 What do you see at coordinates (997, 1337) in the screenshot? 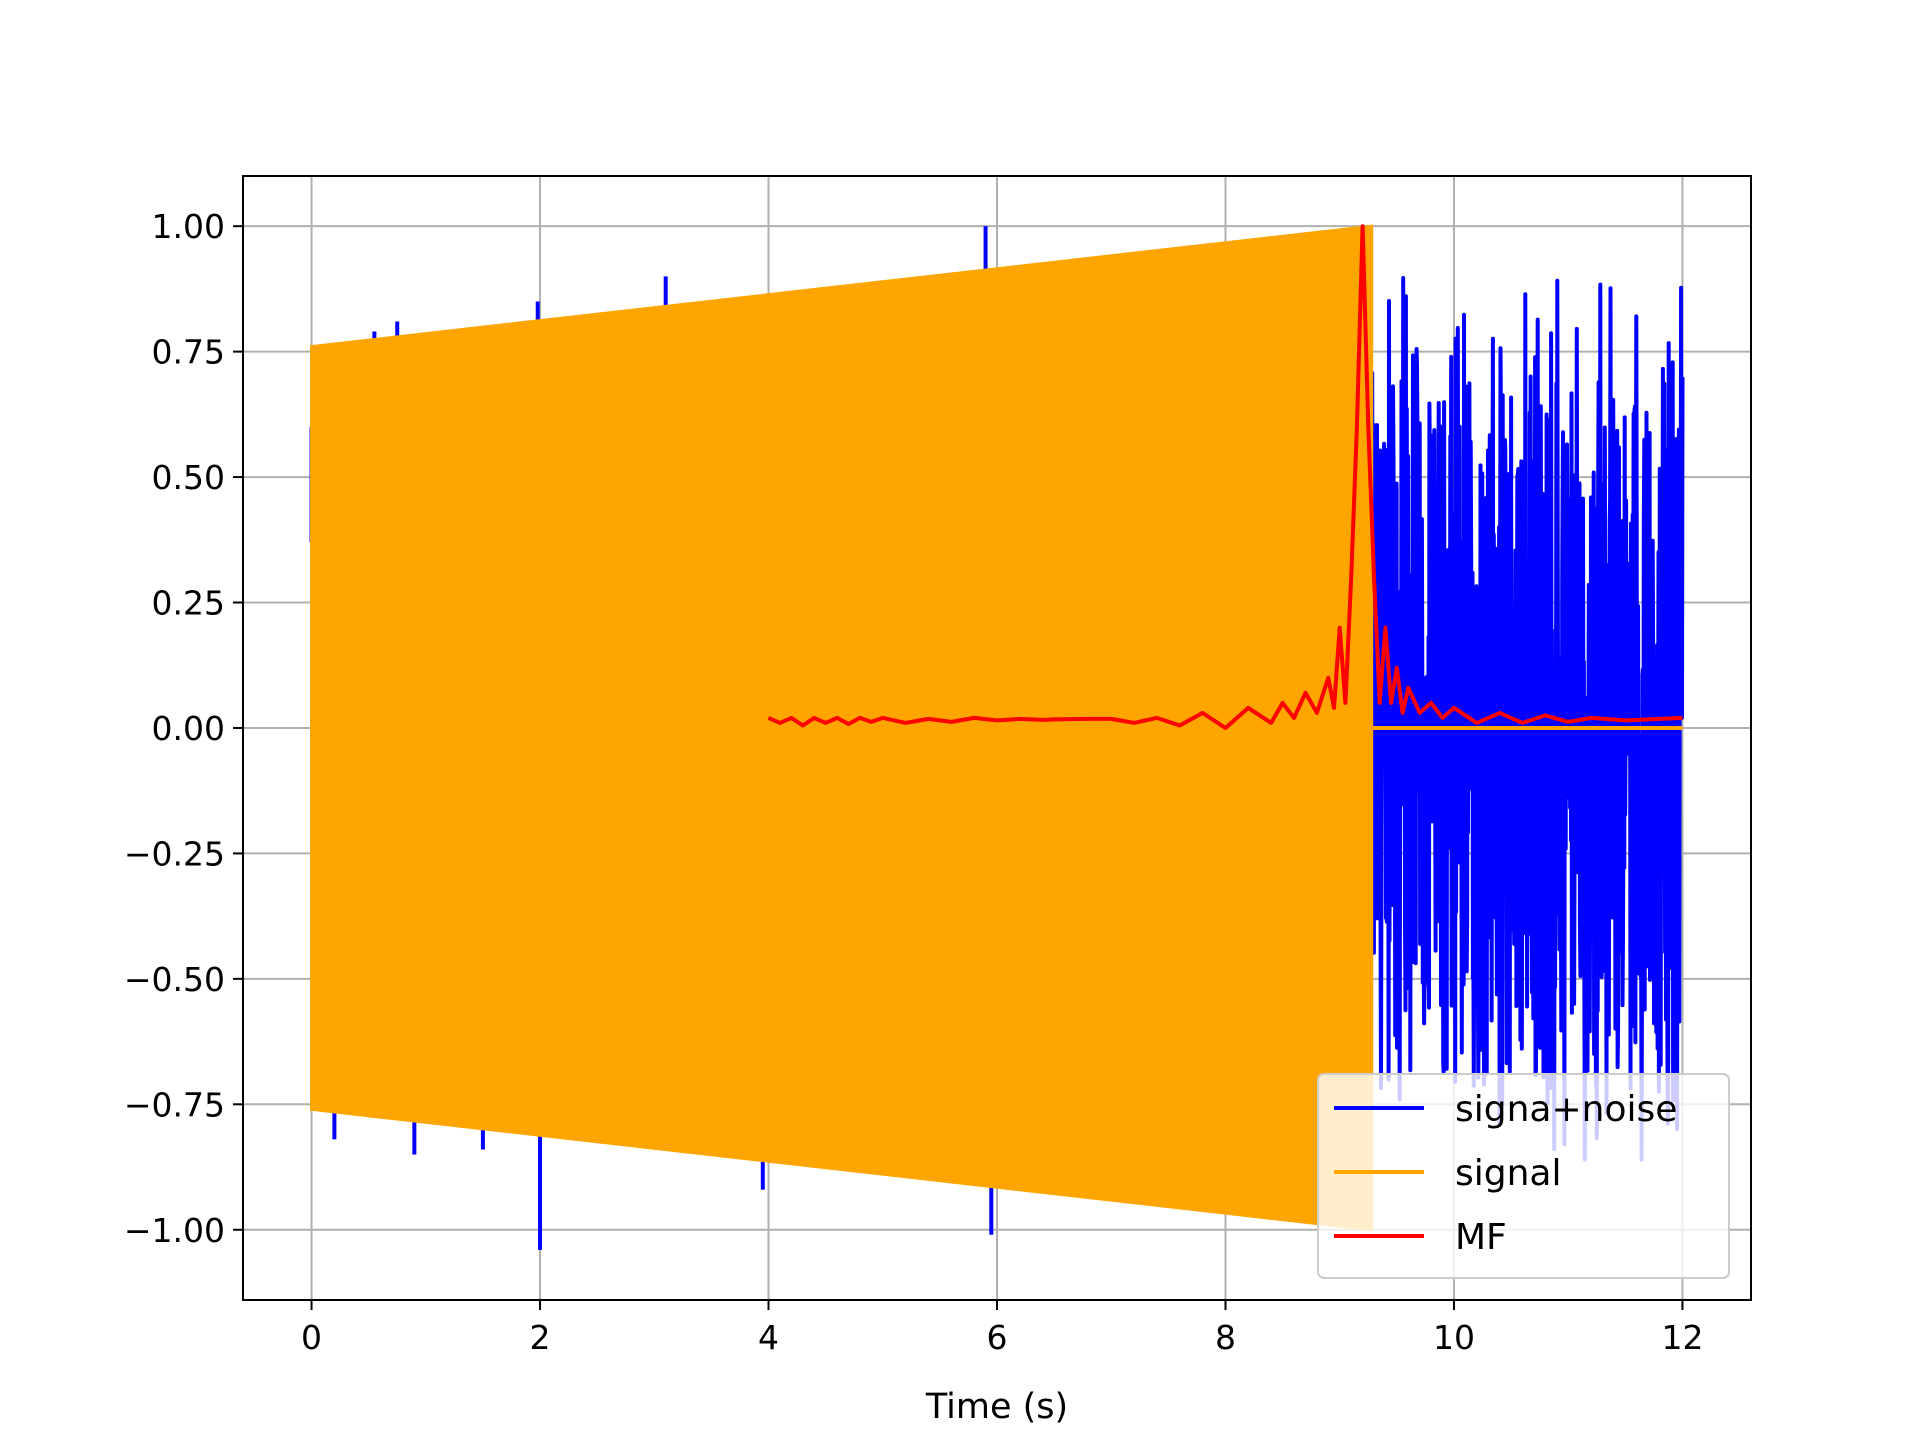
I see `x-tick-label: 6` at bounding box center [997, 1337].